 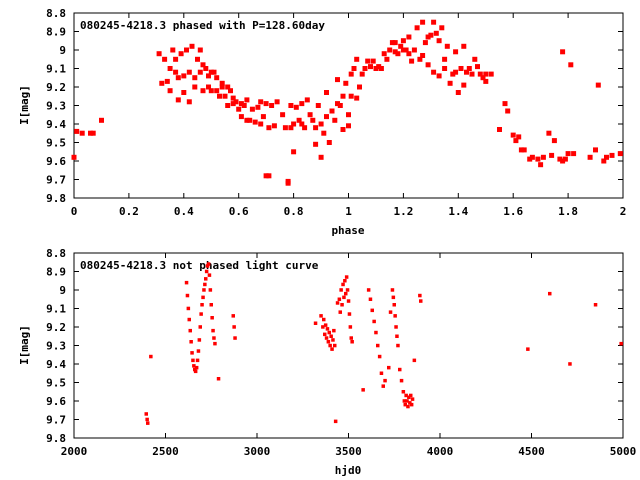 I want to click on x-tick-label: 4500, so click(x=531, y=451).